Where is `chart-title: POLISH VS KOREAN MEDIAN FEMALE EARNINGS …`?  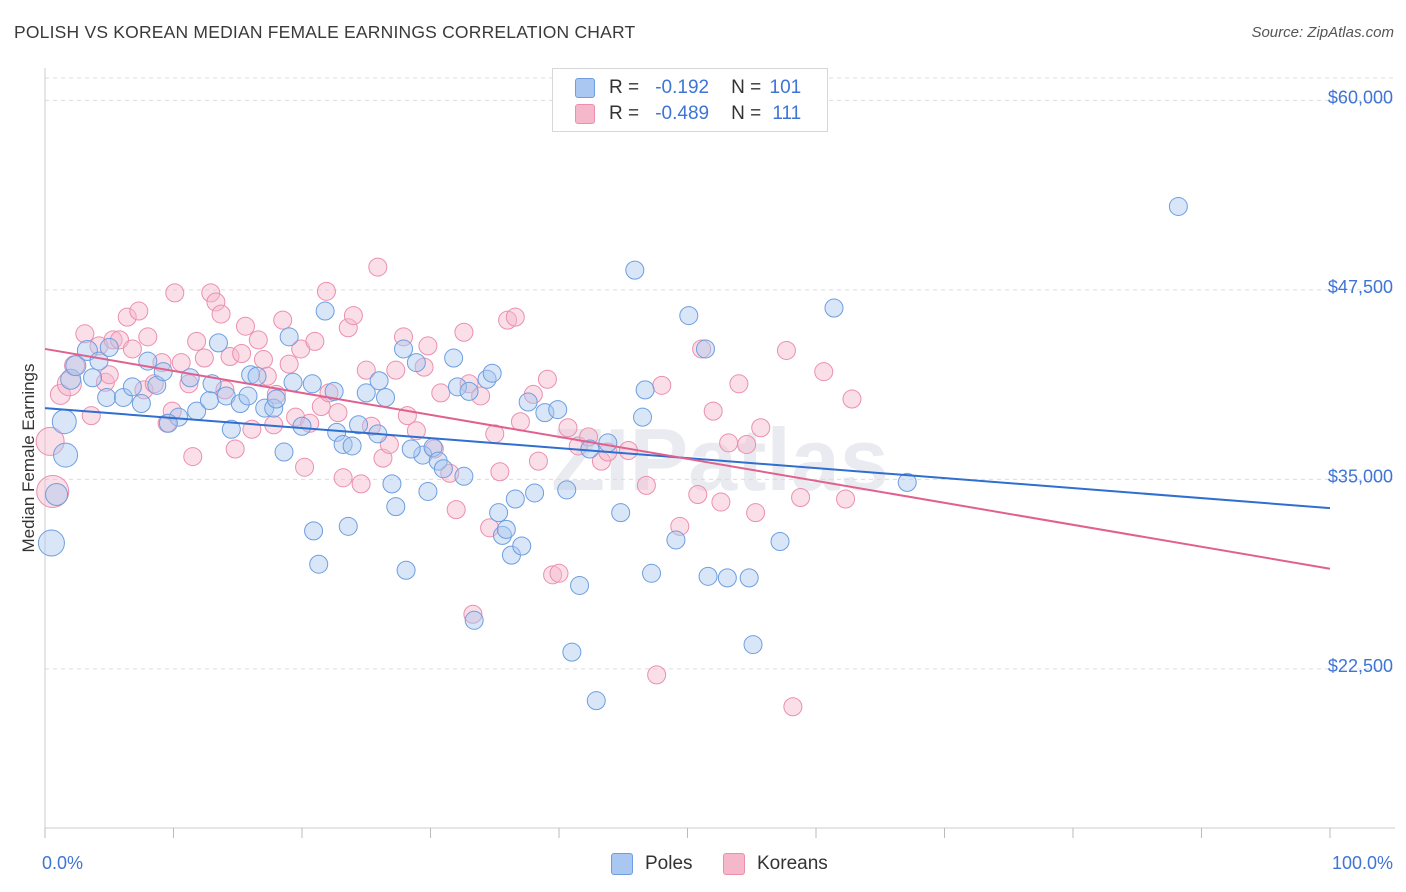 chart-title: POLISH VS KOREAN MEDIAN FEMALE EARNINGS … is located at coordinates (325, 32).